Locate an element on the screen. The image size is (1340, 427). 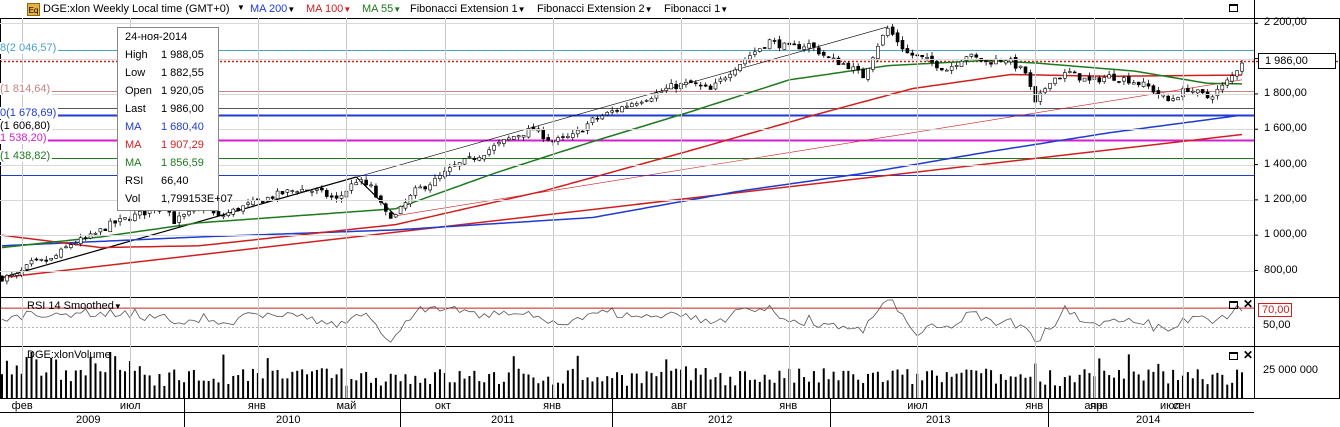
symbol-title: DGE:xlon Weekly Local time (GMT+0) is located at coordinates (136, 9).